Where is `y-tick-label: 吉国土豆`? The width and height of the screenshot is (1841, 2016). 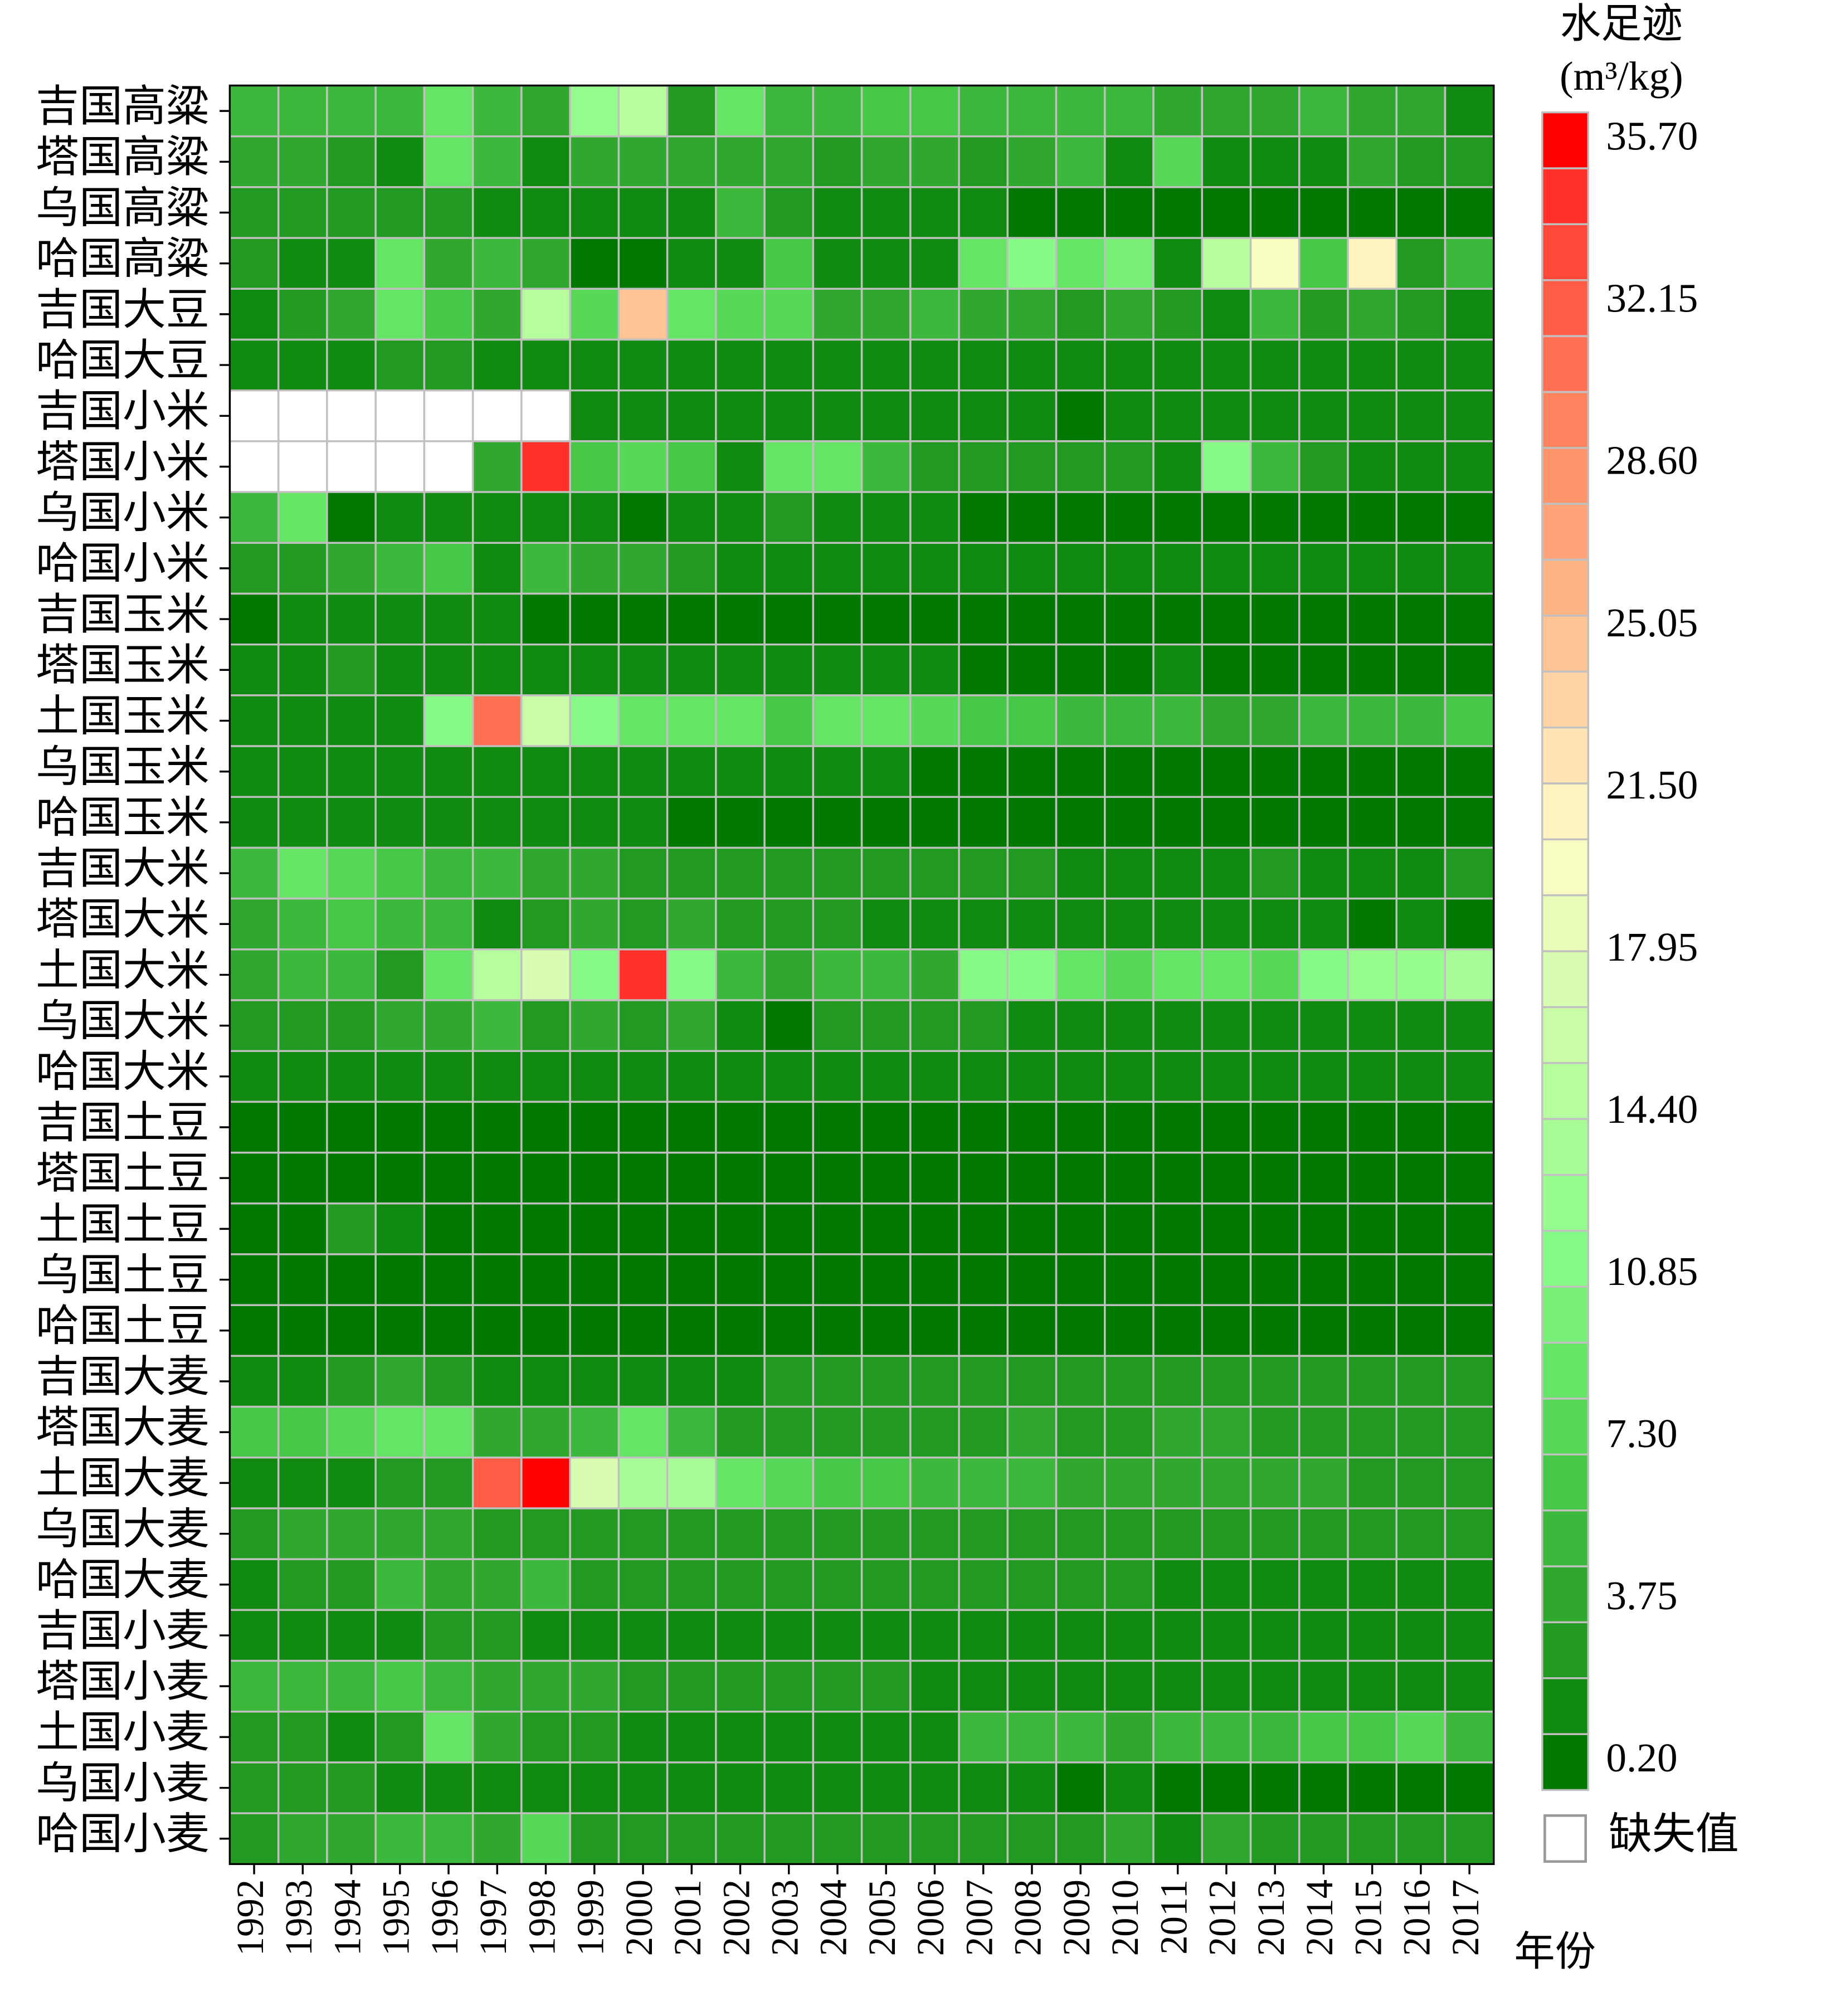
y-tick-label: 吉国土豆 is located at coordinates (123, 1123).